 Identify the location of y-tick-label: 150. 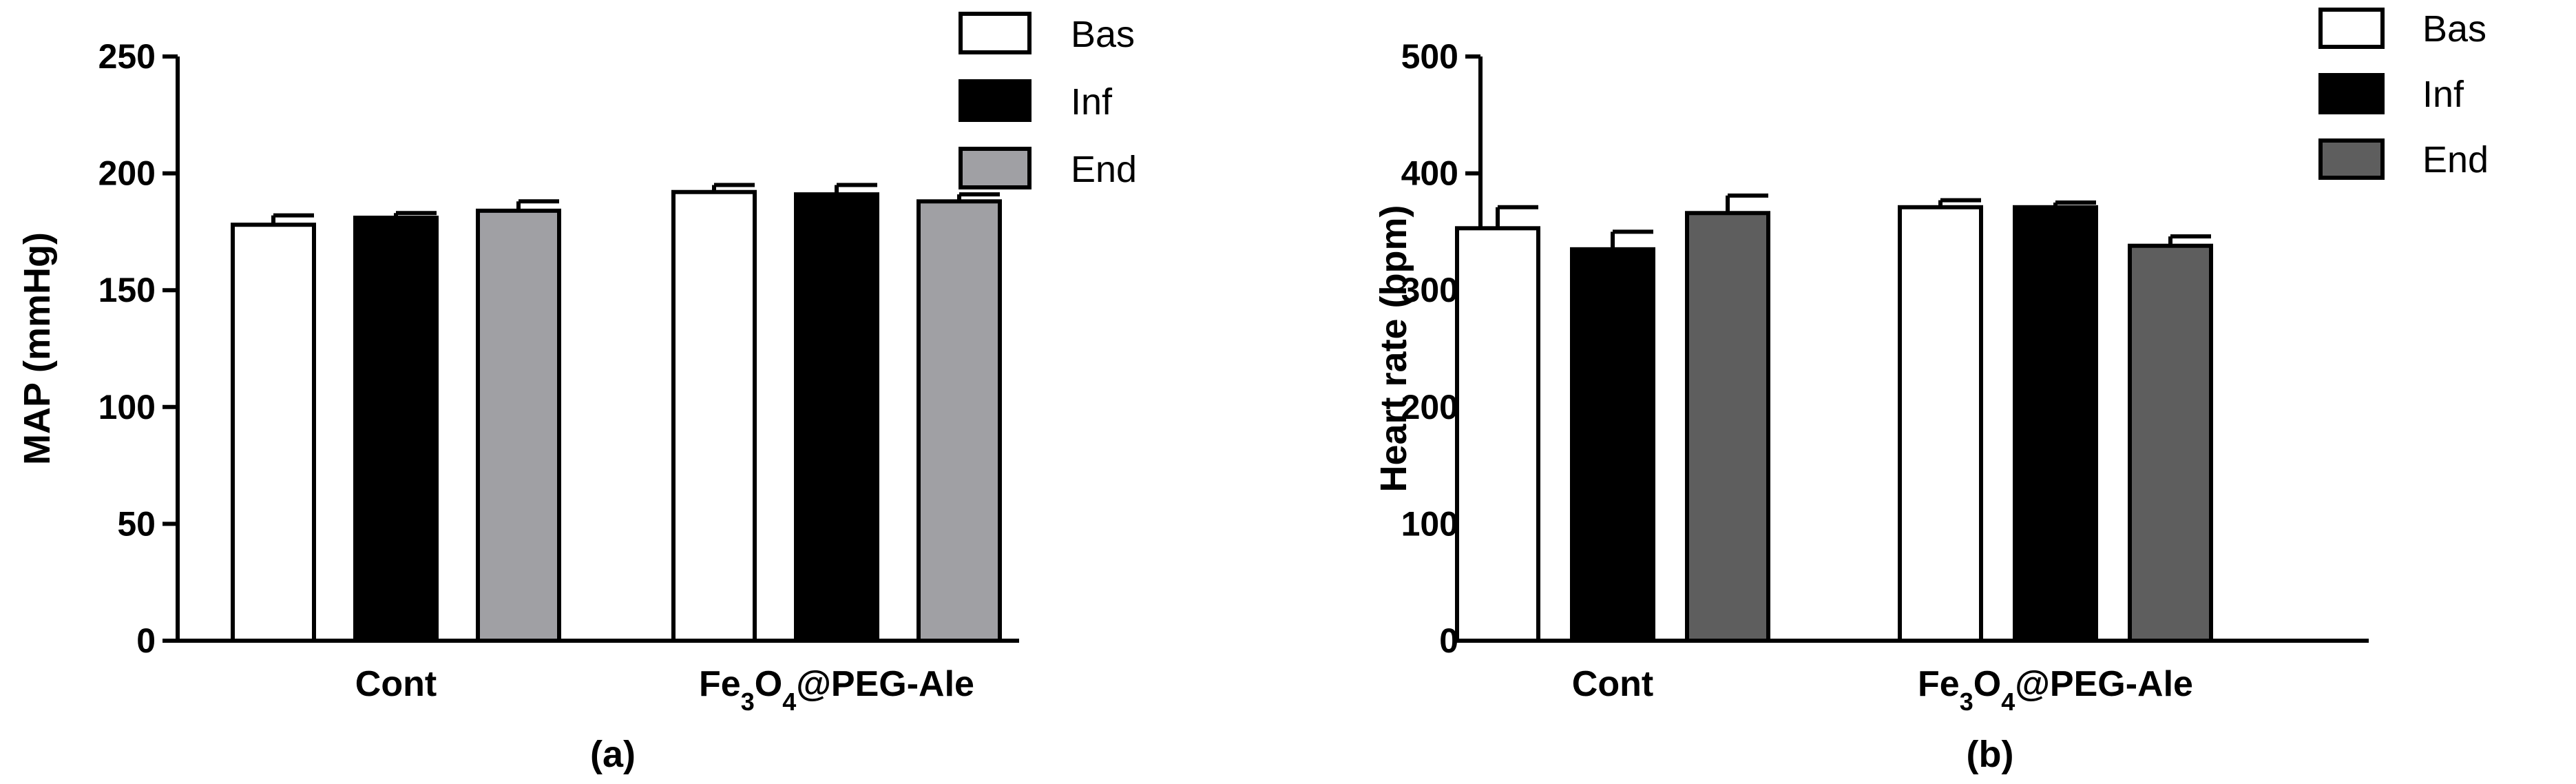
(127, 290).